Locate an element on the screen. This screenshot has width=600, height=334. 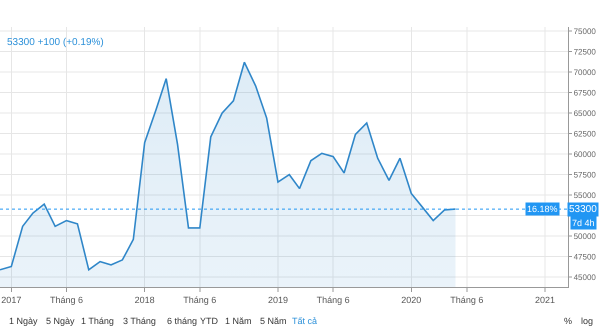
ref-line-label: 53300 is located at coordinates (583, 209).